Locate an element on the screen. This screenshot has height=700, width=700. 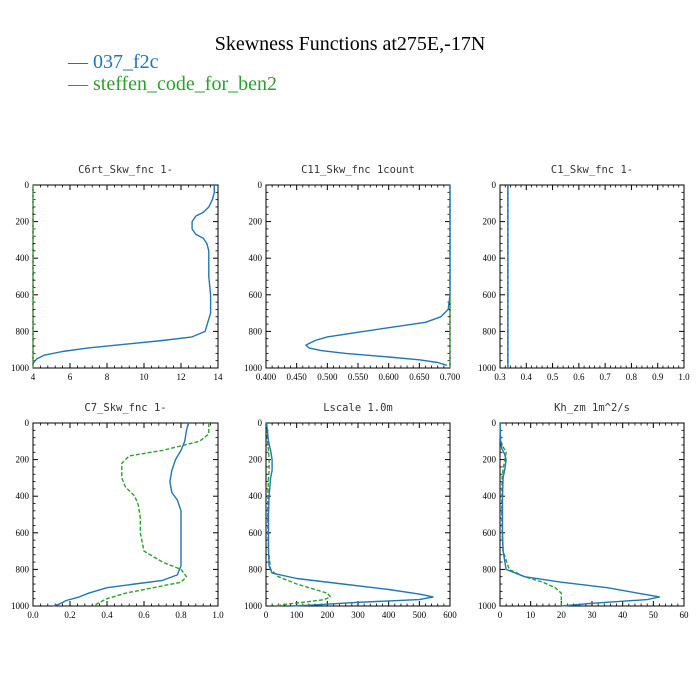
x-tick-label: 6 is located at coordinates (70, 377).